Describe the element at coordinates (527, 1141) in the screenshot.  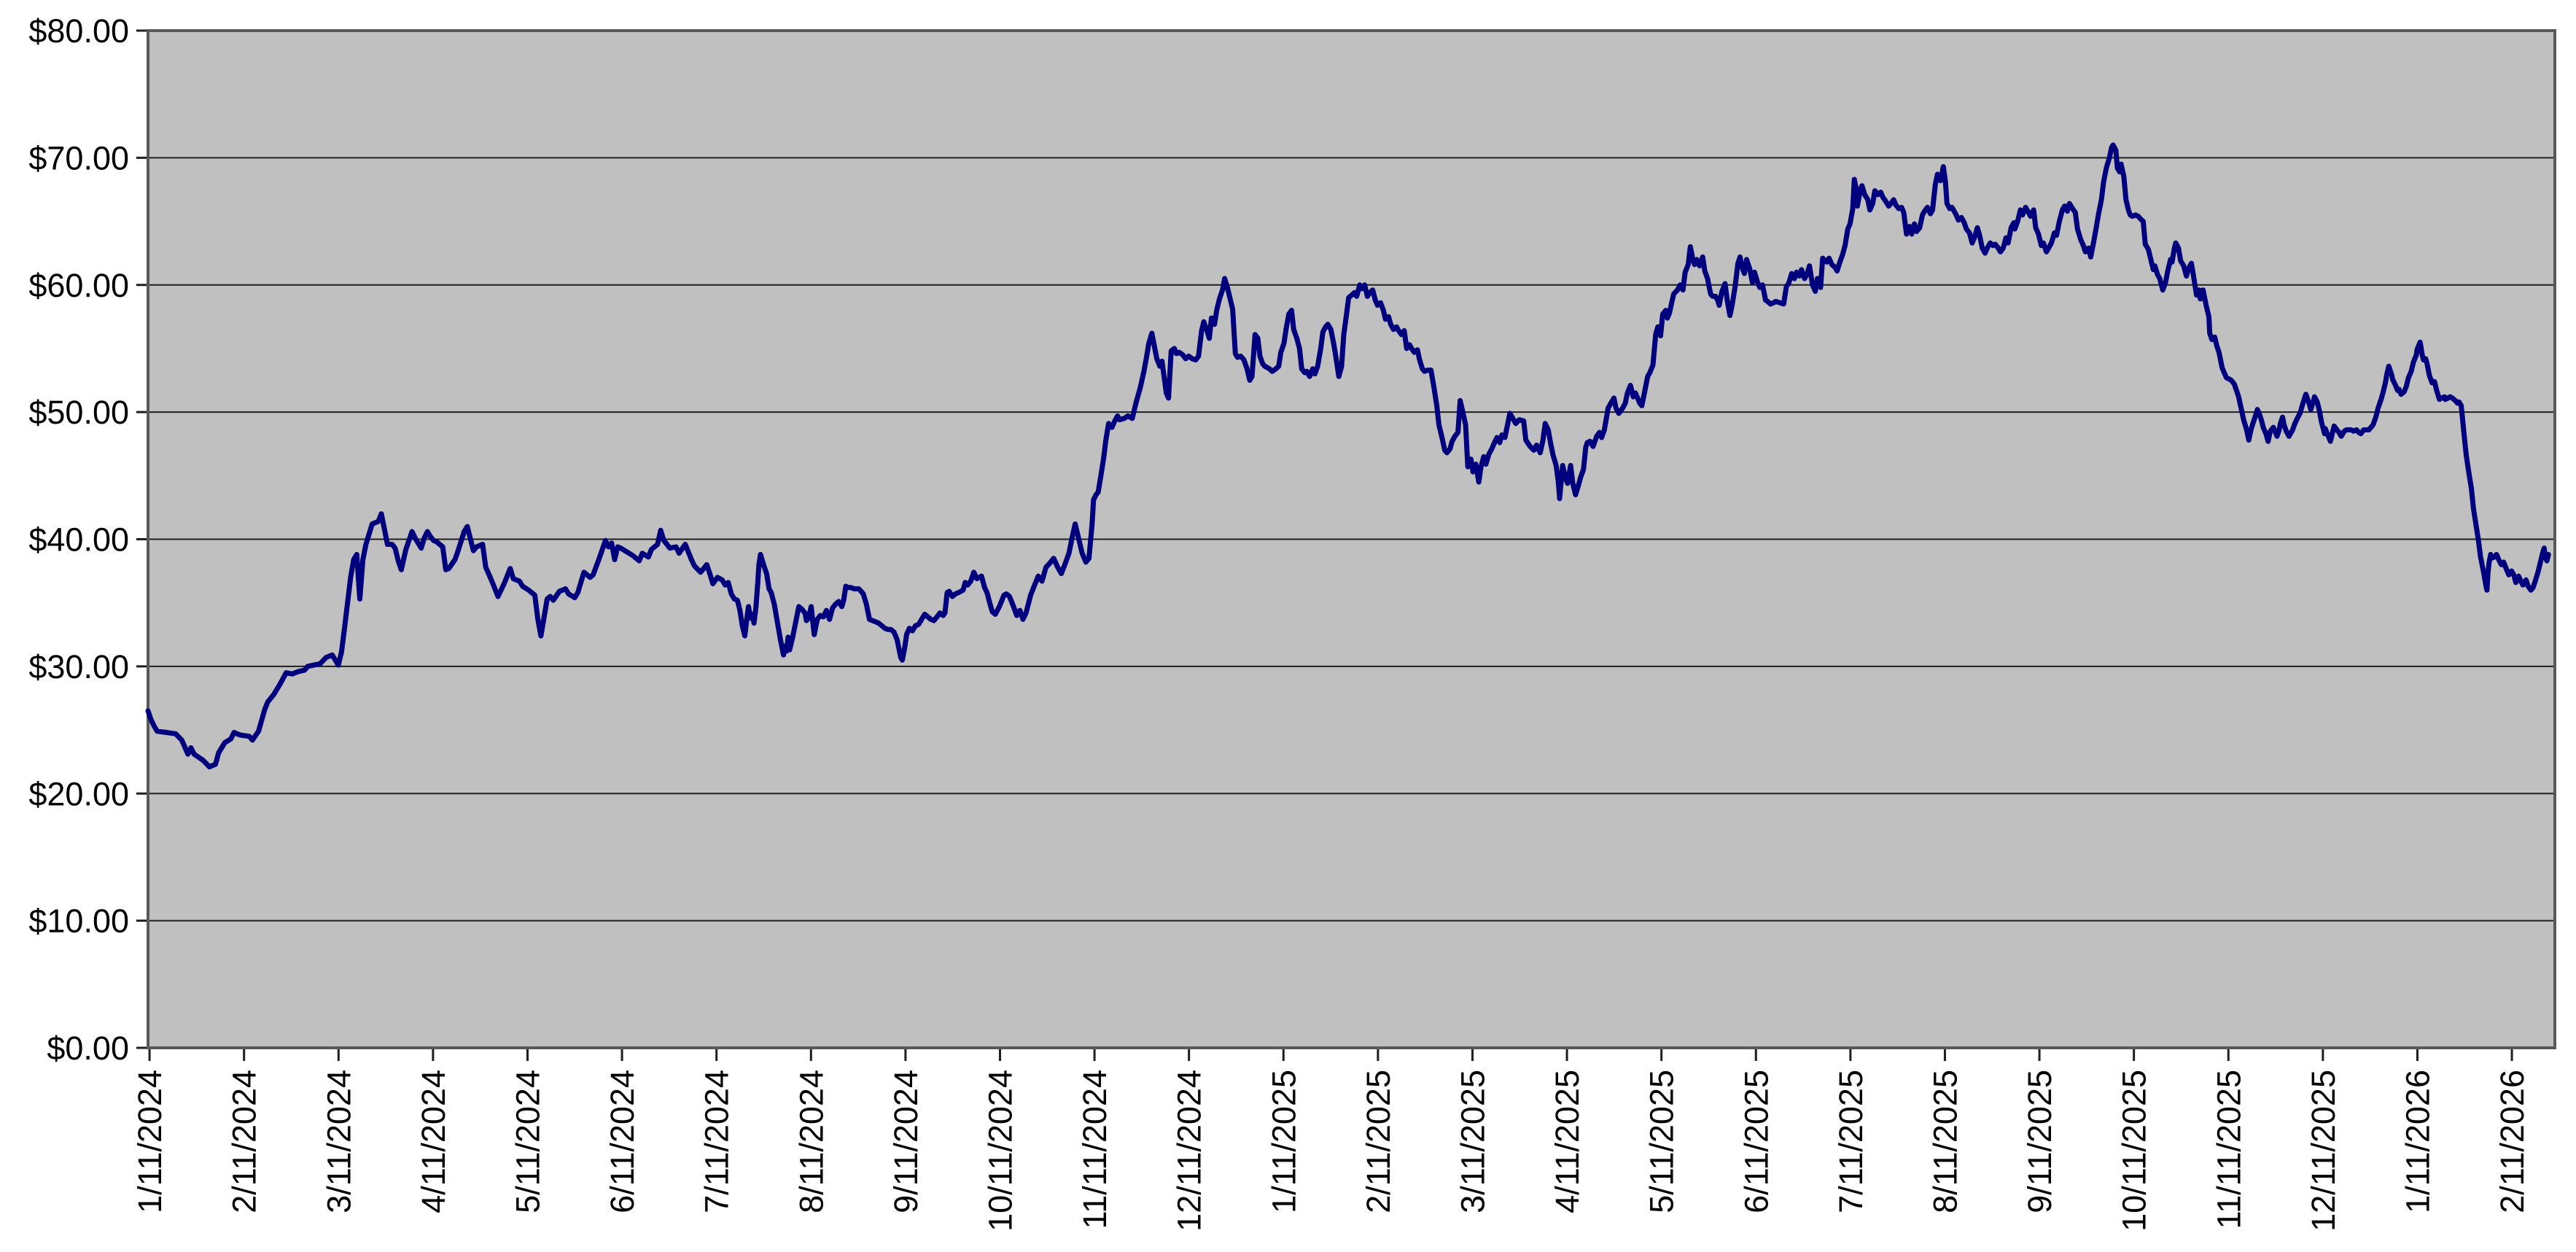
I see `x-axis-label: 5/11/2024` at that location.